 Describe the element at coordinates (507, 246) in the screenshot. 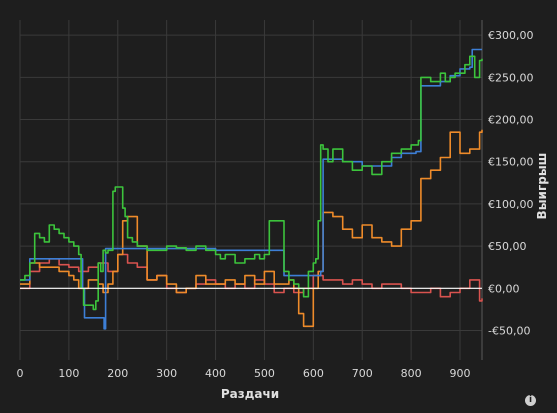

I see `y-tick-label: €50,00` at that location.